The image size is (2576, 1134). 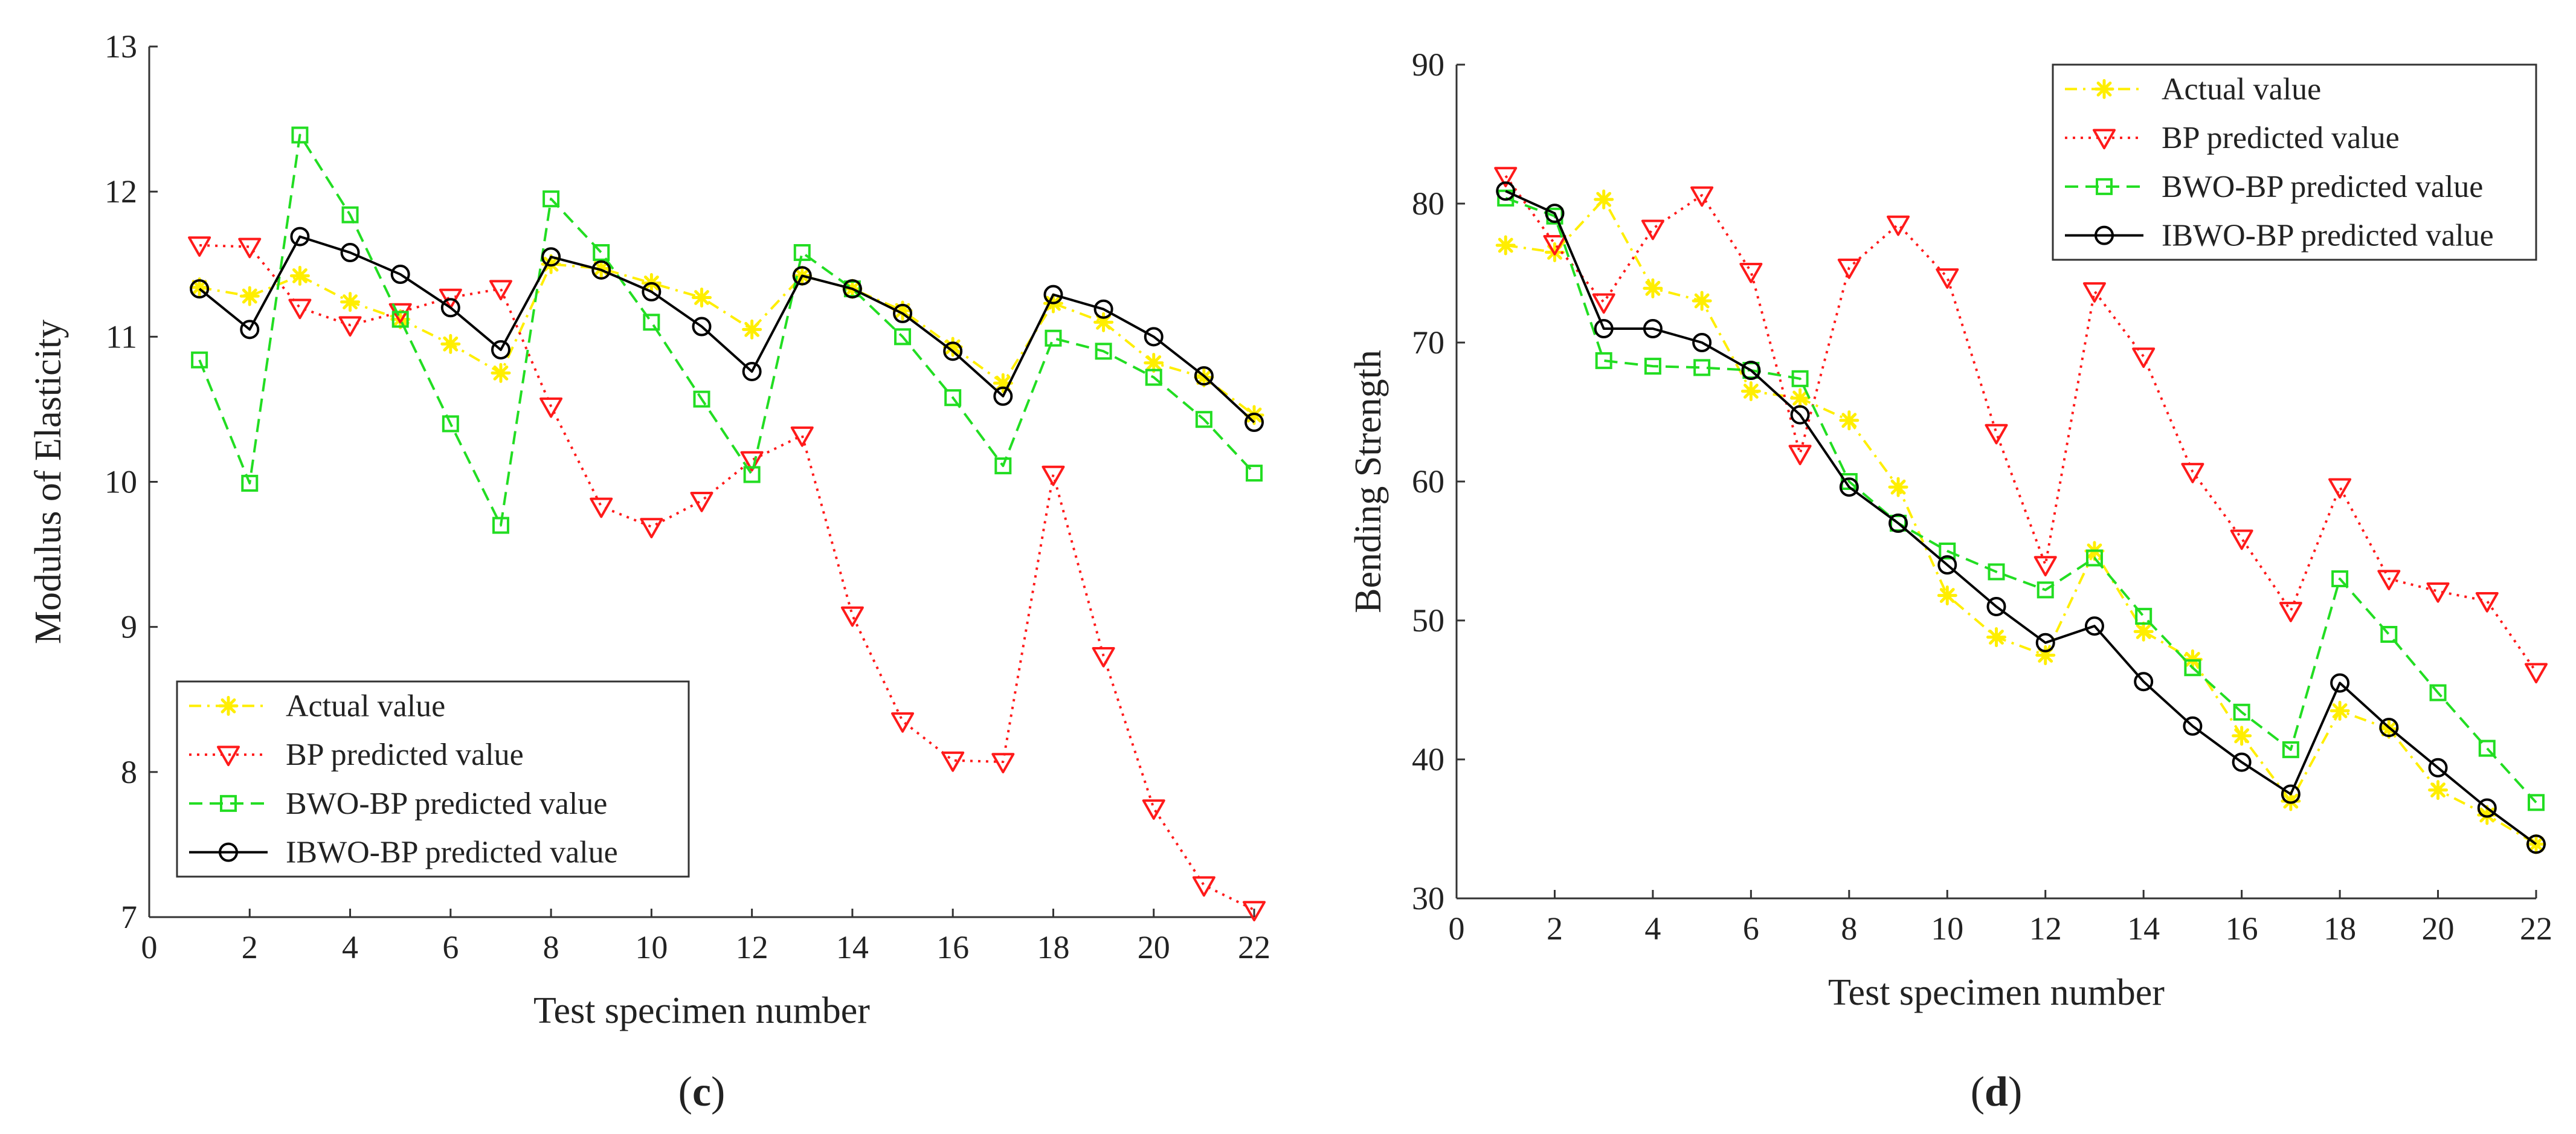 What do you see at coordinates (1652, 929) in the screenshot?
I see `x-tick-label: 4` at bounding box center [1652, 929].